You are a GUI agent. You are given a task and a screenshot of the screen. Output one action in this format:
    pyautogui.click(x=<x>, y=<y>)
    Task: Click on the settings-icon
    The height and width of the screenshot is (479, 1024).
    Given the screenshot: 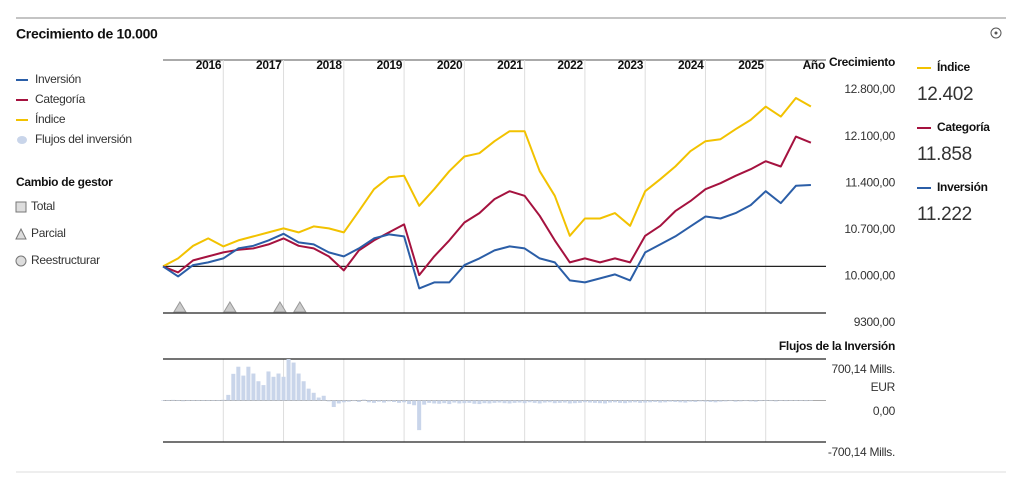 What is the action you would take?
    pyautogui.click(x=996, y=33)
    